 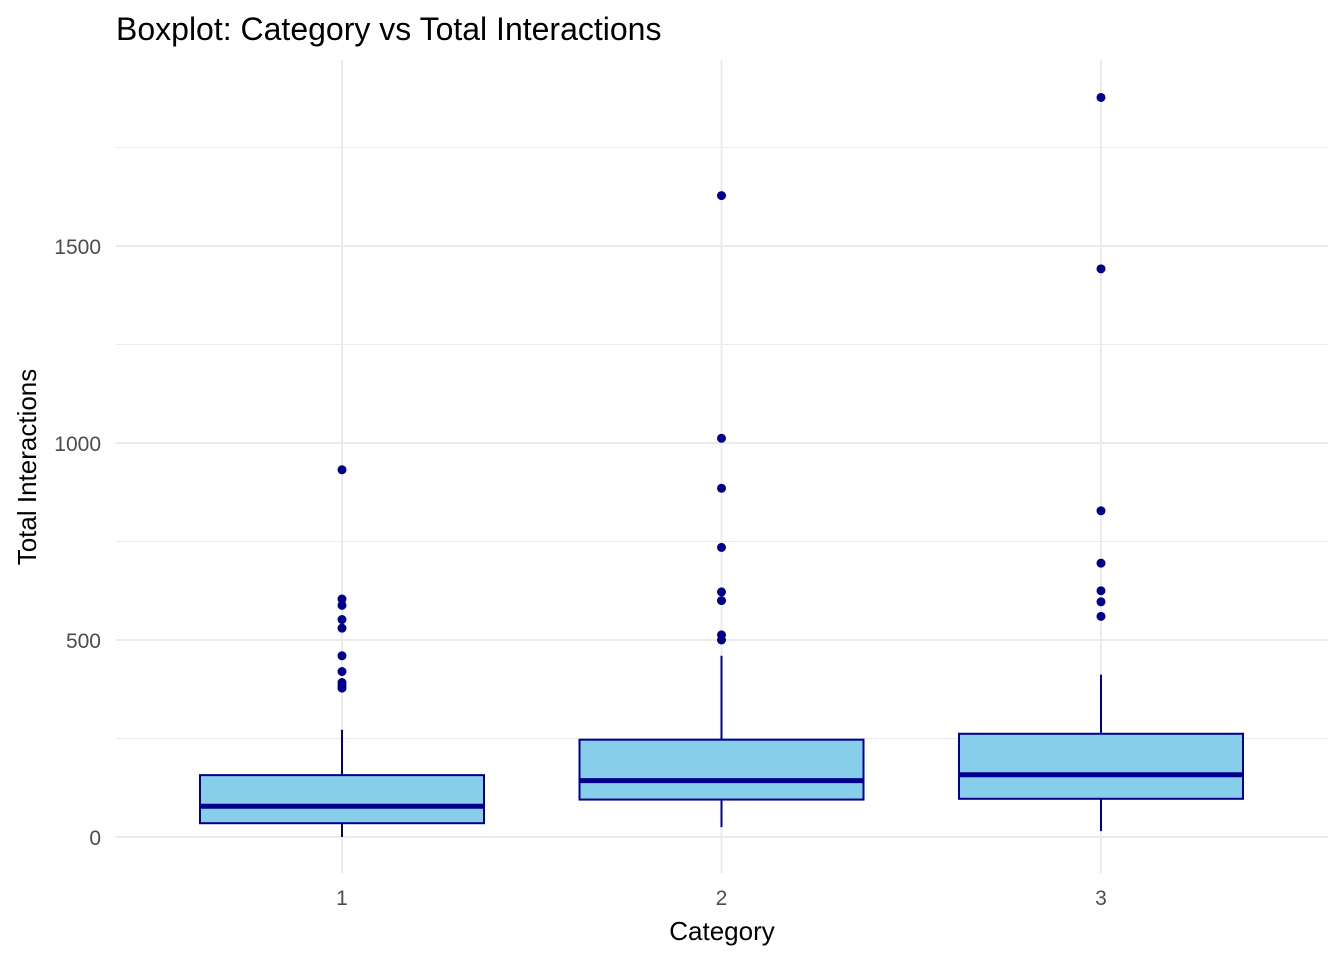 I want to click on y-tick-label: 0, so click(x=95, y=838).